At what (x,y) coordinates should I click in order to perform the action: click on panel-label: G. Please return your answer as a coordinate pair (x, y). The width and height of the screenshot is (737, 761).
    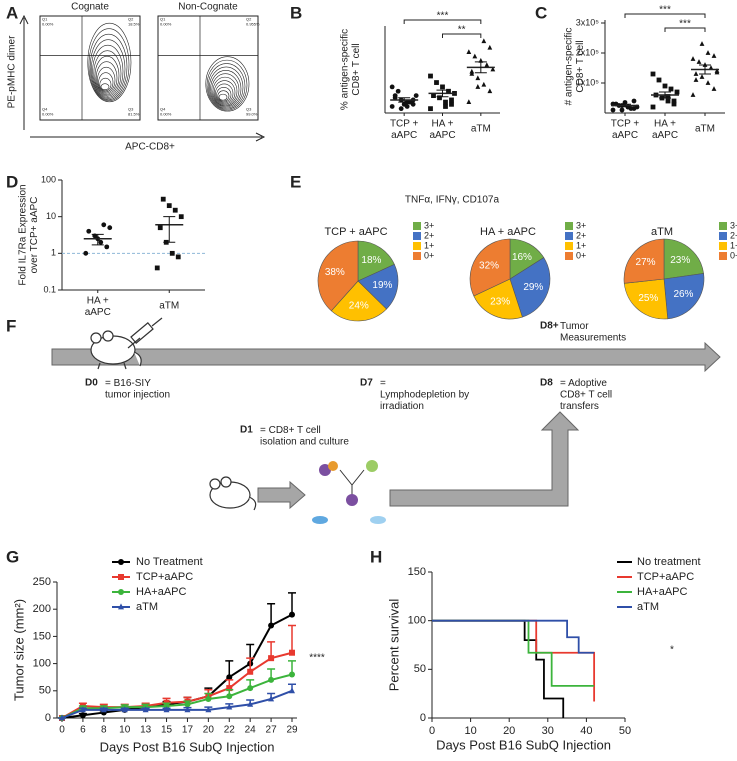
    Looking at the image, I should click on (12, 556).